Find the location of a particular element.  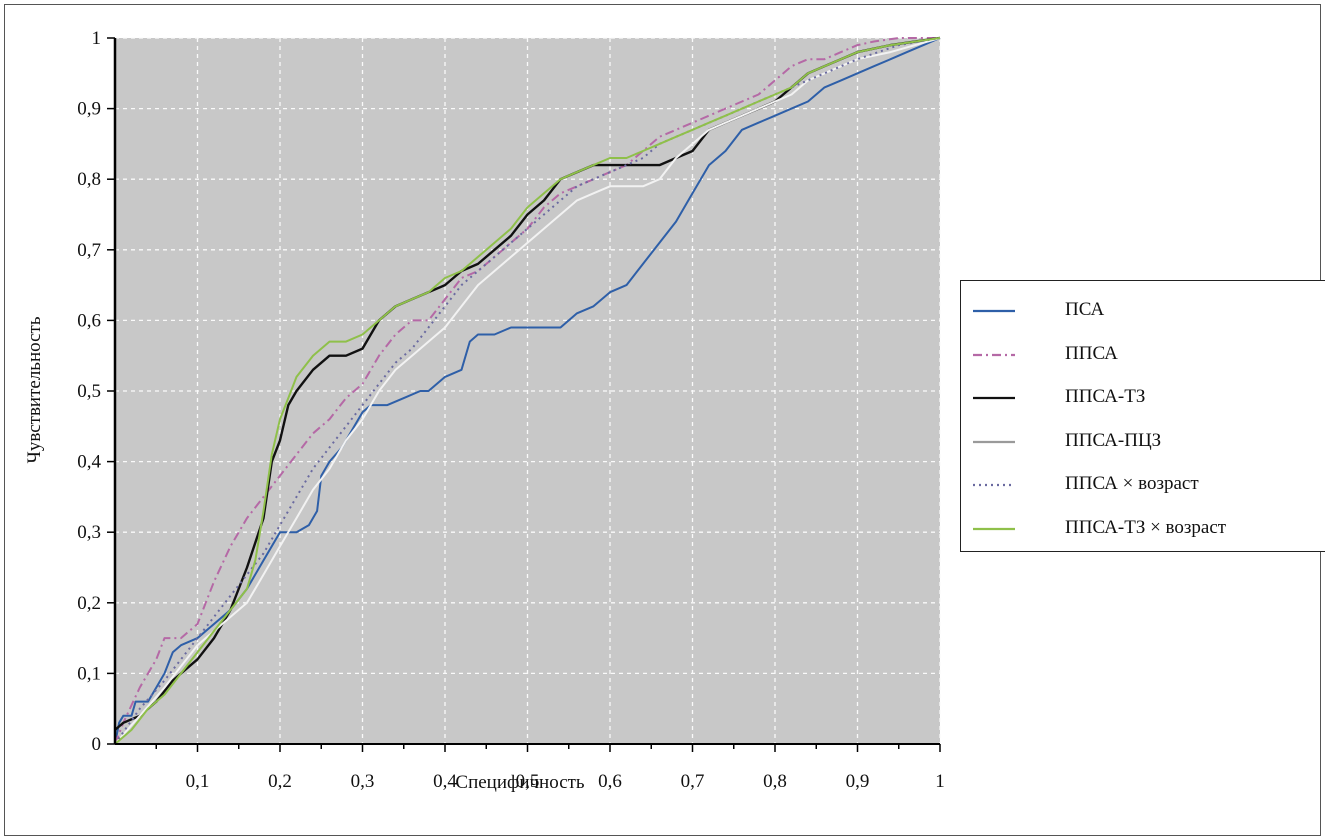

y-tick-label: 0,2 is located at coordinates (89, 603).